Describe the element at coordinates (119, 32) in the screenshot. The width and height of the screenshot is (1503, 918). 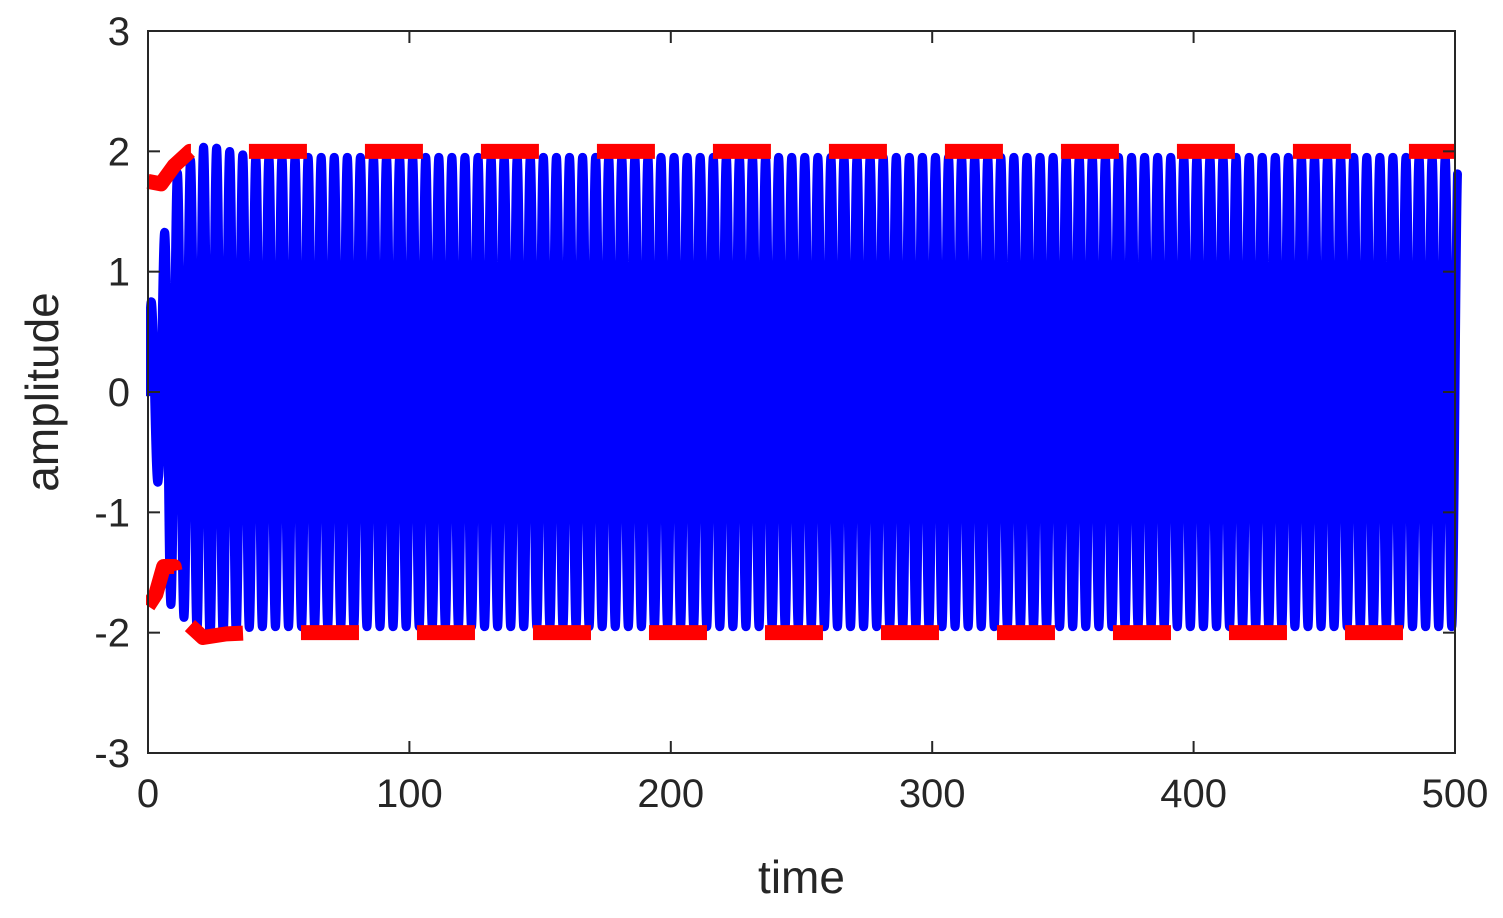
I see `y-tick-label: 3` at that location.